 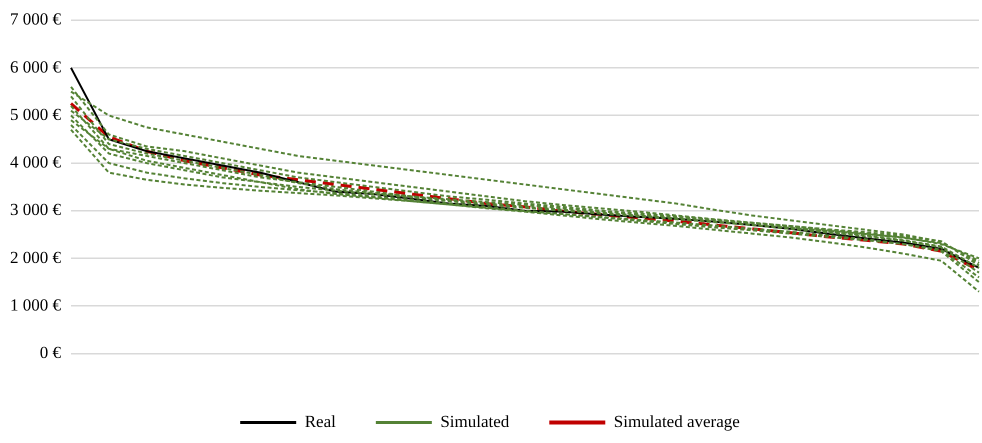 What do you see at coordinates (36, 304) in the screenshot?
I see `y-tick-label: 1 000 €` at bounding box center [36, 304].